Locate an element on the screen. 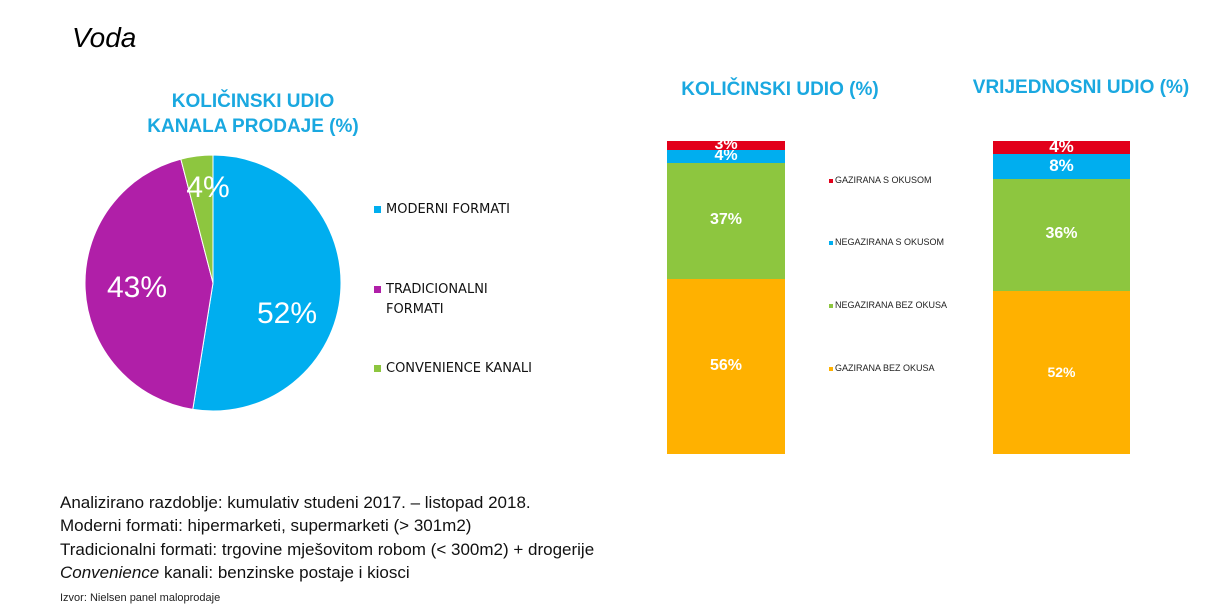 This screenshot has width=1212, height=614. pie-legend-label-2: TRADICIONALNI FORMATI is located at coordinates (437, 300).